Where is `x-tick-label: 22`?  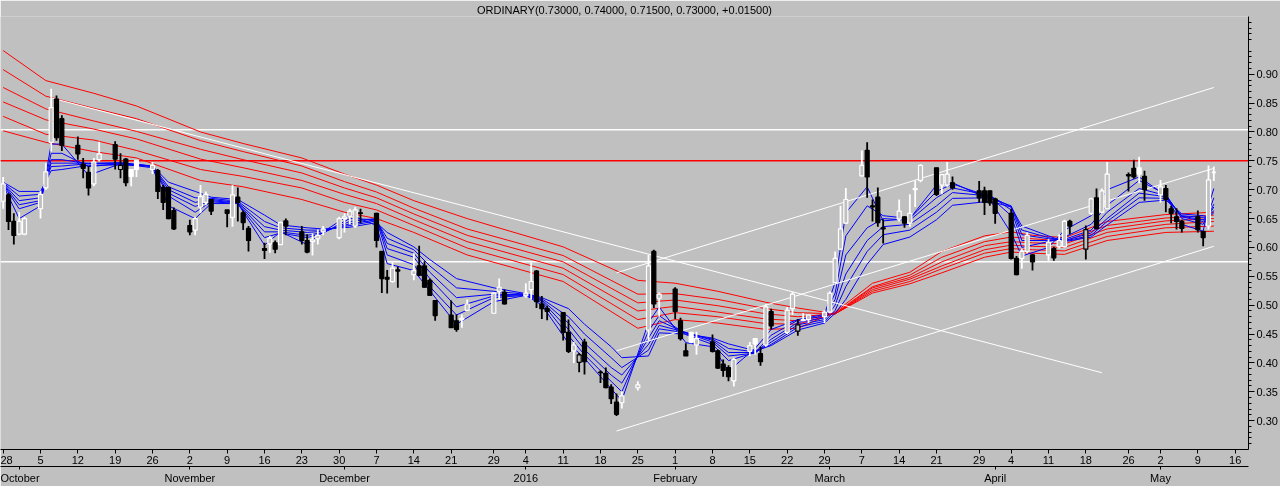
x-tick-label: 22 is located at coordinates (787, 459).